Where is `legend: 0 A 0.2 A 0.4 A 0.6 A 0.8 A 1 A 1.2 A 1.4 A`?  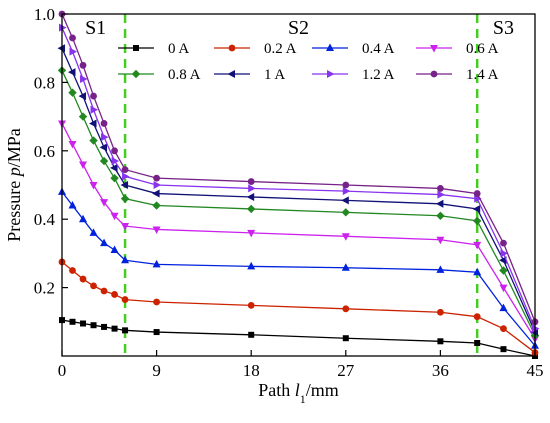
legend: 0 A 0.2 A 0.4 A 0.6 A 0.8 A 1 A 1.2 A 1.4 A is located at coordinates (308, 62).